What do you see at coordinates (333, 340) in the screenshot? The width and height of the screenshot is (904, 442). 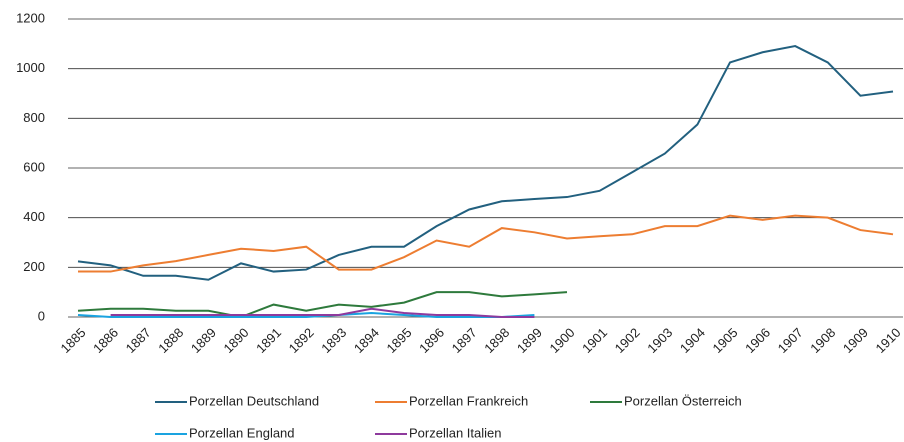 I see `x-tick-label: 1893` at bounding box center [333, 340].